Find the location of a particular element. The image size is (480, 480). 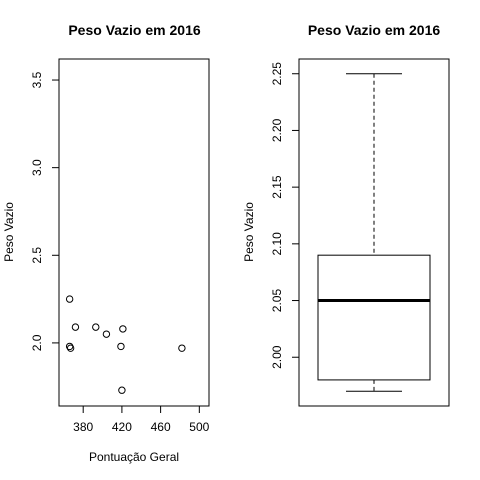

scatter-y-ticks: 2.0 2.5 3.0 3.5 is located at coordinates (44, 211).